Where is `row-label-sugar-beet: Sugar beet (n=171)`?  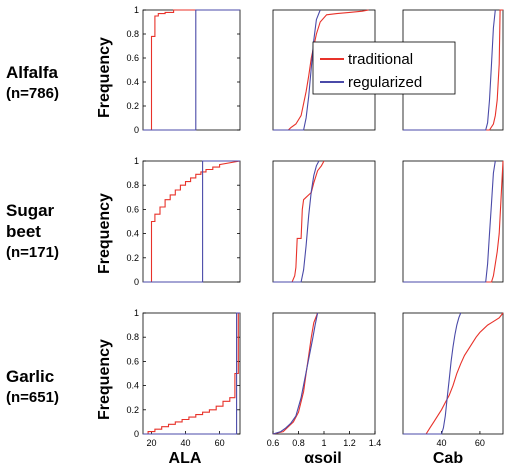 row-label-sugar-beet: Sugar beet (n=171) is located at coordinates (32, 231).